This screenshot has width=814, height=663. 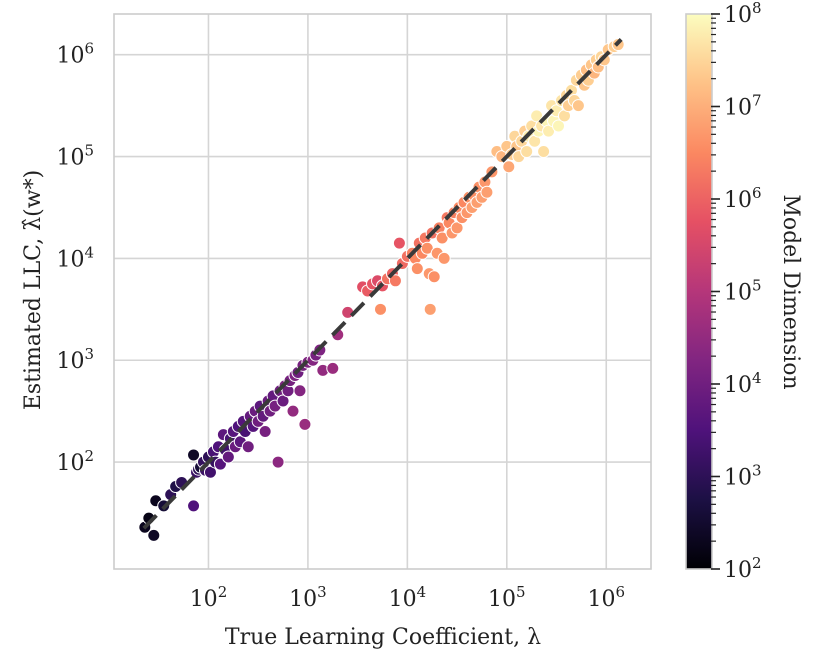 I want to click on colorbar-tick-label: 10⁶, so click(x=743, y=198).